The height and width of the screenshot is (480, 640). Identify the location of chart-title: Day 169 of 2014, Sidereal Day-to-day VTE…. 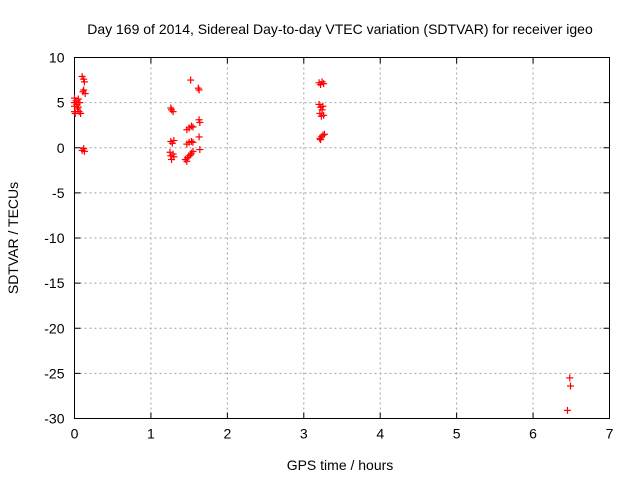
(340, 29).